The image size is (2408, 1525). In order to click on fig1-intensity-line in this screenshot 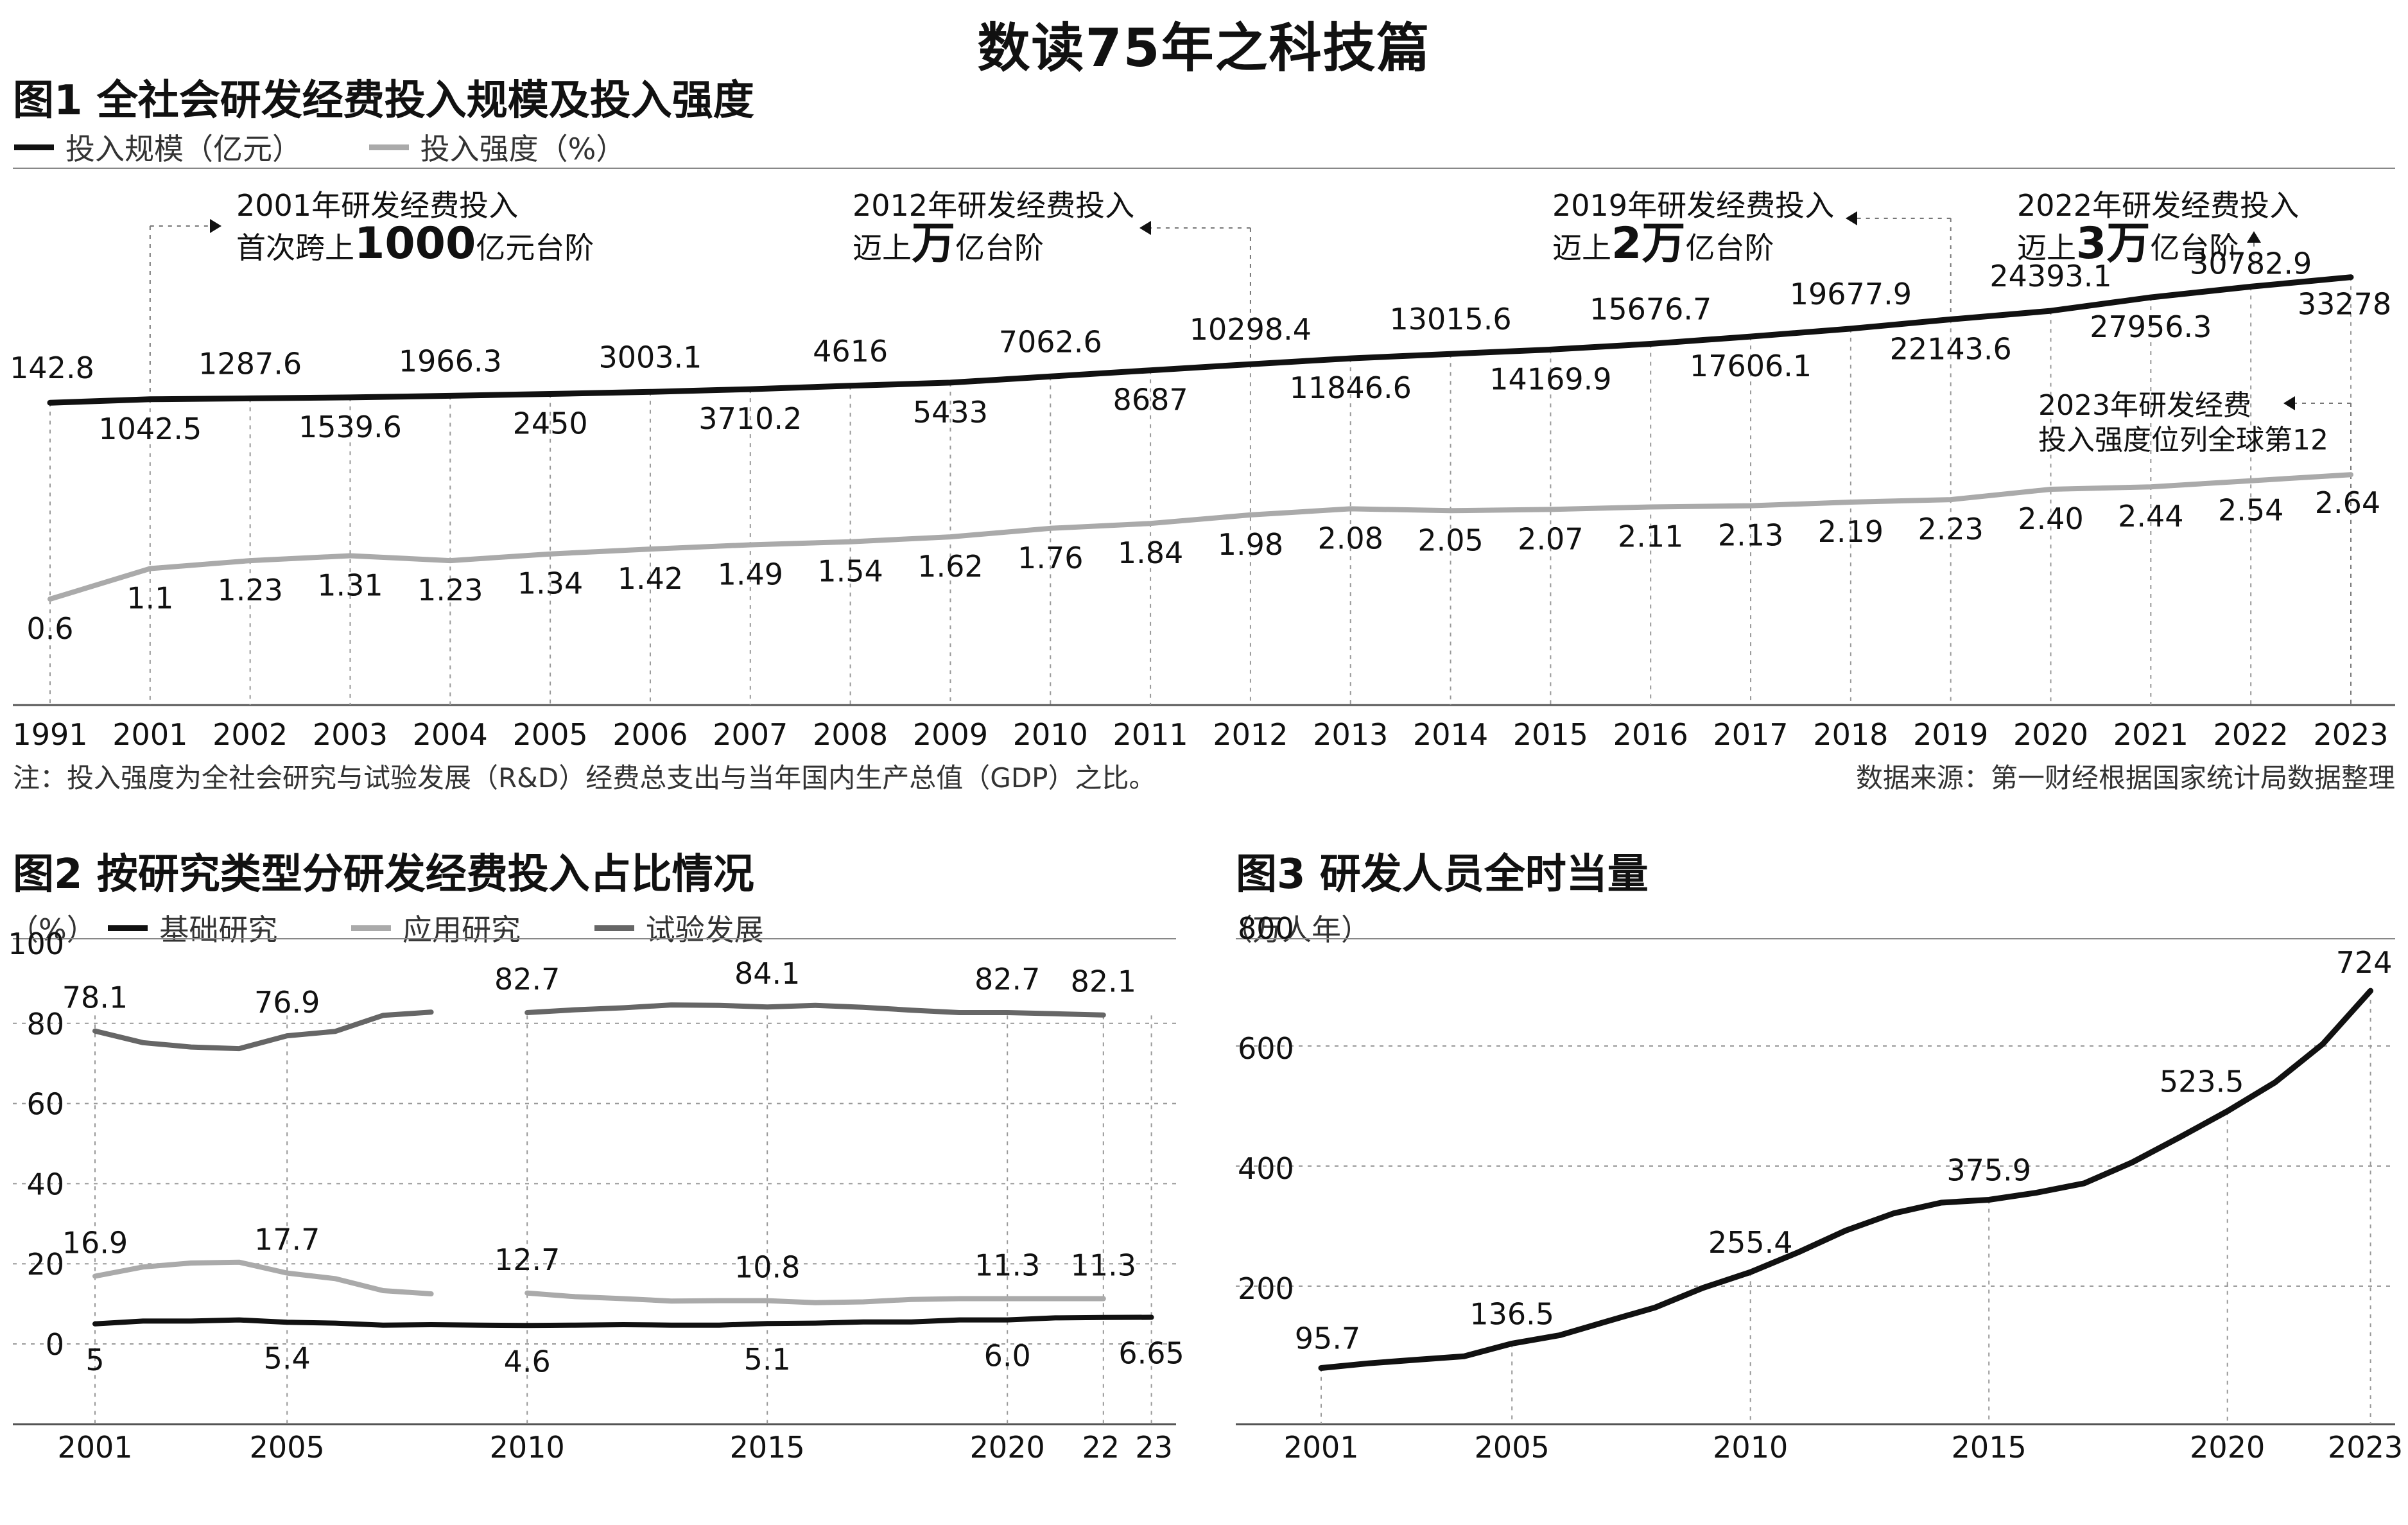, I will do `click(1200, 537)`.